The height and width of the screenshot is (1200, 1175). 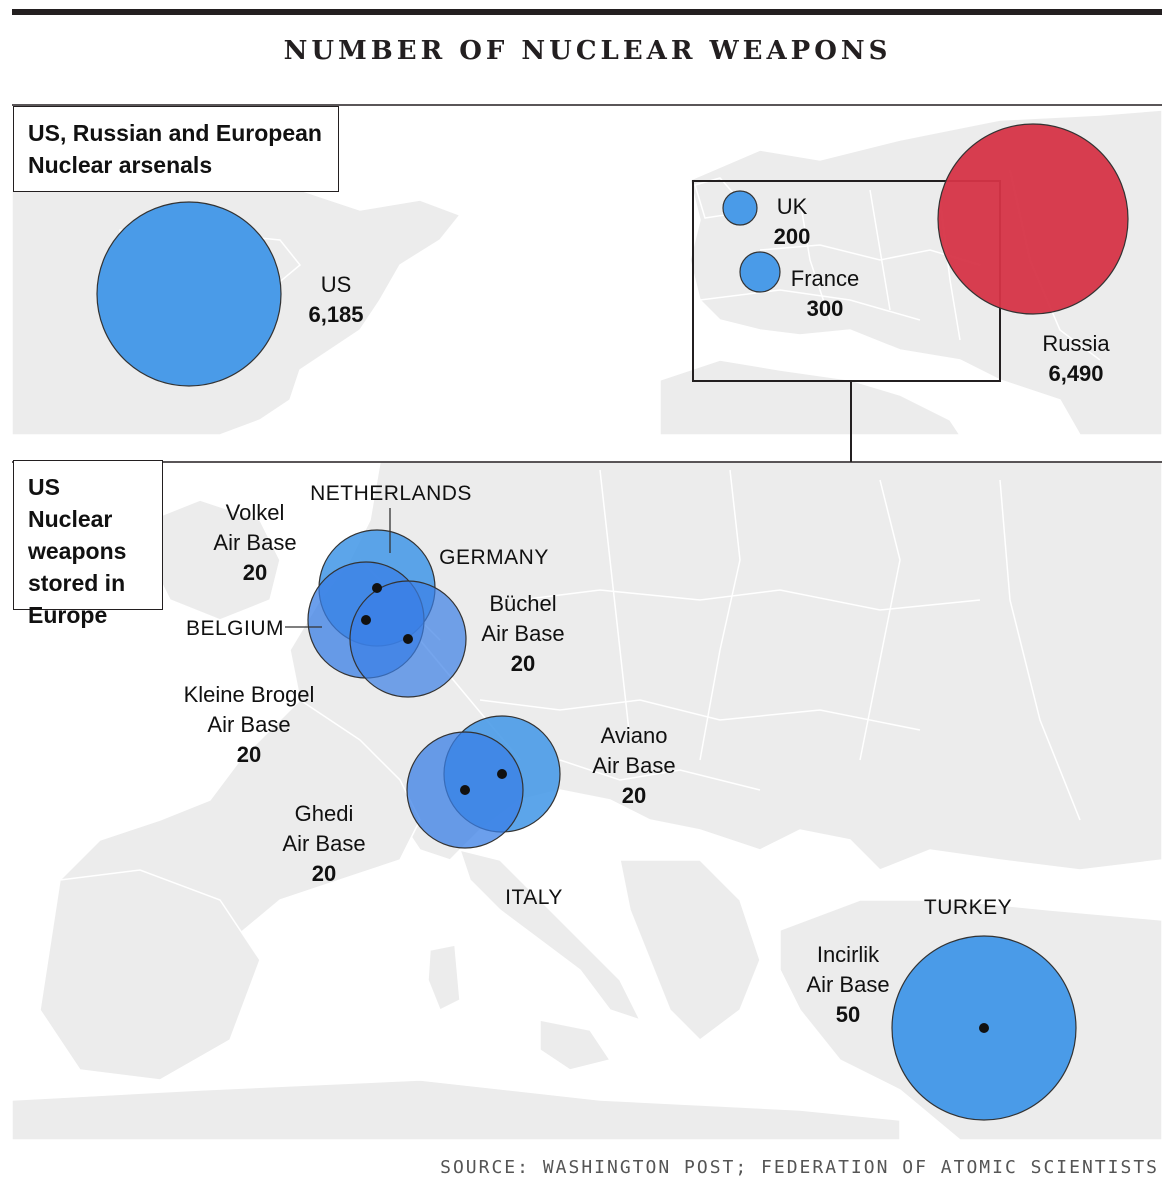 What do you see at coordinates (249, 754) in the screenshot?
I see `kleine-brogel-value: 20` at bounding box center [249, 754].